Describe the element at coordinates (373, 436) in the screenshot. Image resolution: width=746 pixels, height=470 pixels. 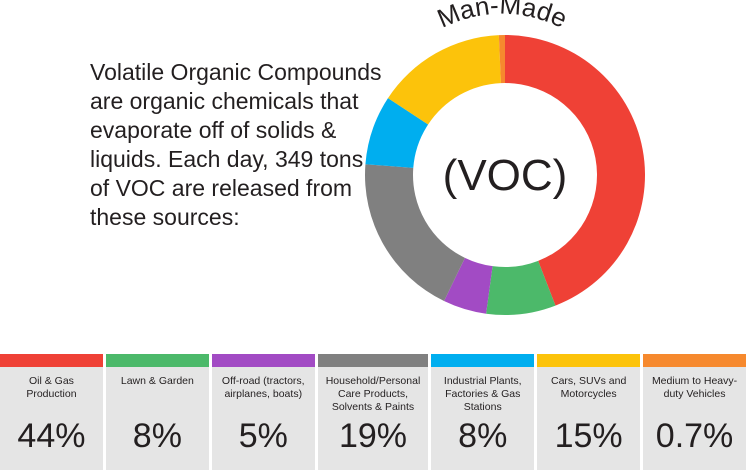
I see `legend-value: 19%` at that location.